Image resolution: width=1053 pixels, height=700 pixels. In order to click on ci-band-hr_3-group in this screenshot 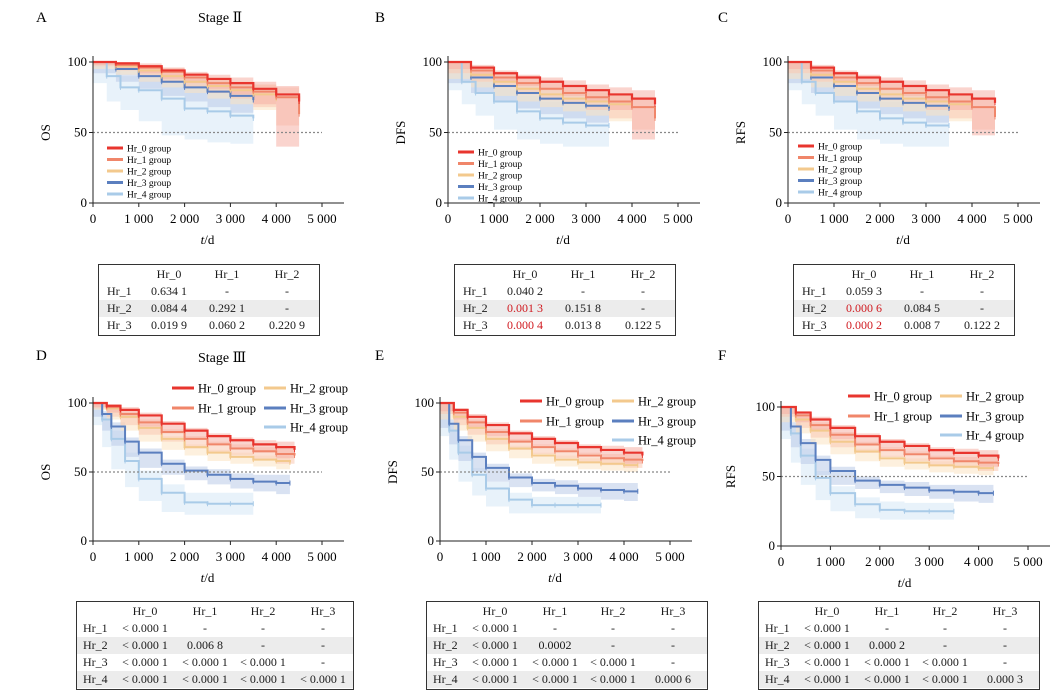, I will do `click(539, 452)`.